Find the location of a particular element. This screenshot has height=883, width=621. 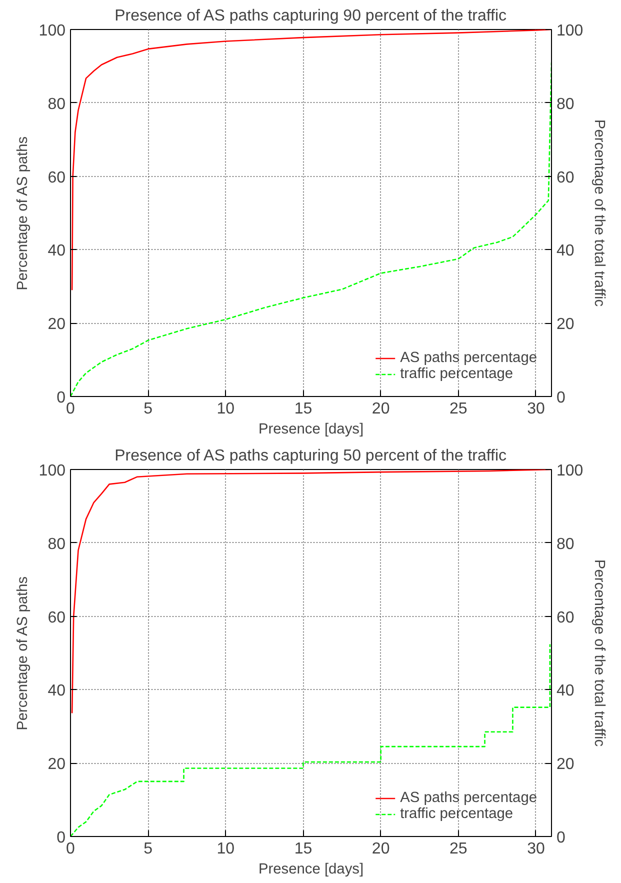

chart-title: Presence of AS paths capturing 90 percent of the traffic is located at coordinates (310, 16).